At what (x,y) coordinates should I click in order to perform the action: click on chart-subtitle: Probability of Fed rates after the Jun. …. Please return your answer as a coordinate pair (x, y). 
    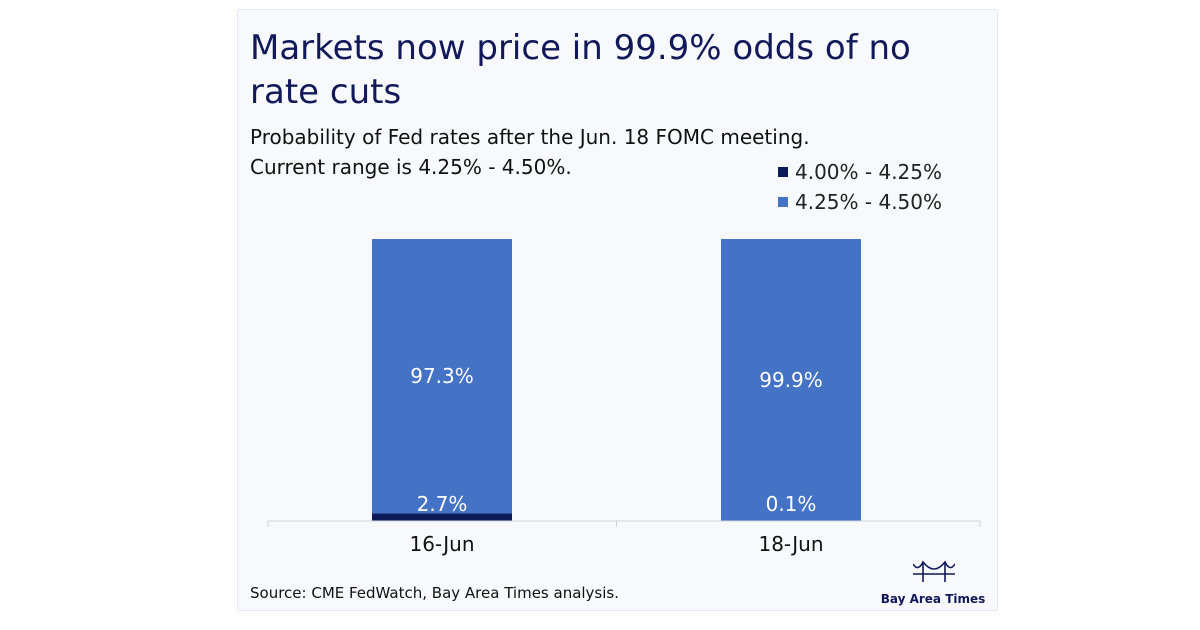
    Looking at the image, I should click on (550, 152).